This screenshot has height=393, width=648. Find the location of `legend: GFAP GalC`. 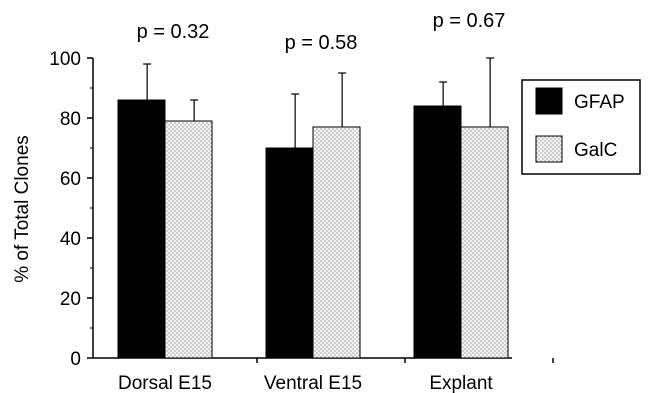

legend: GFAP GalC is located at coordinates (581, 127).